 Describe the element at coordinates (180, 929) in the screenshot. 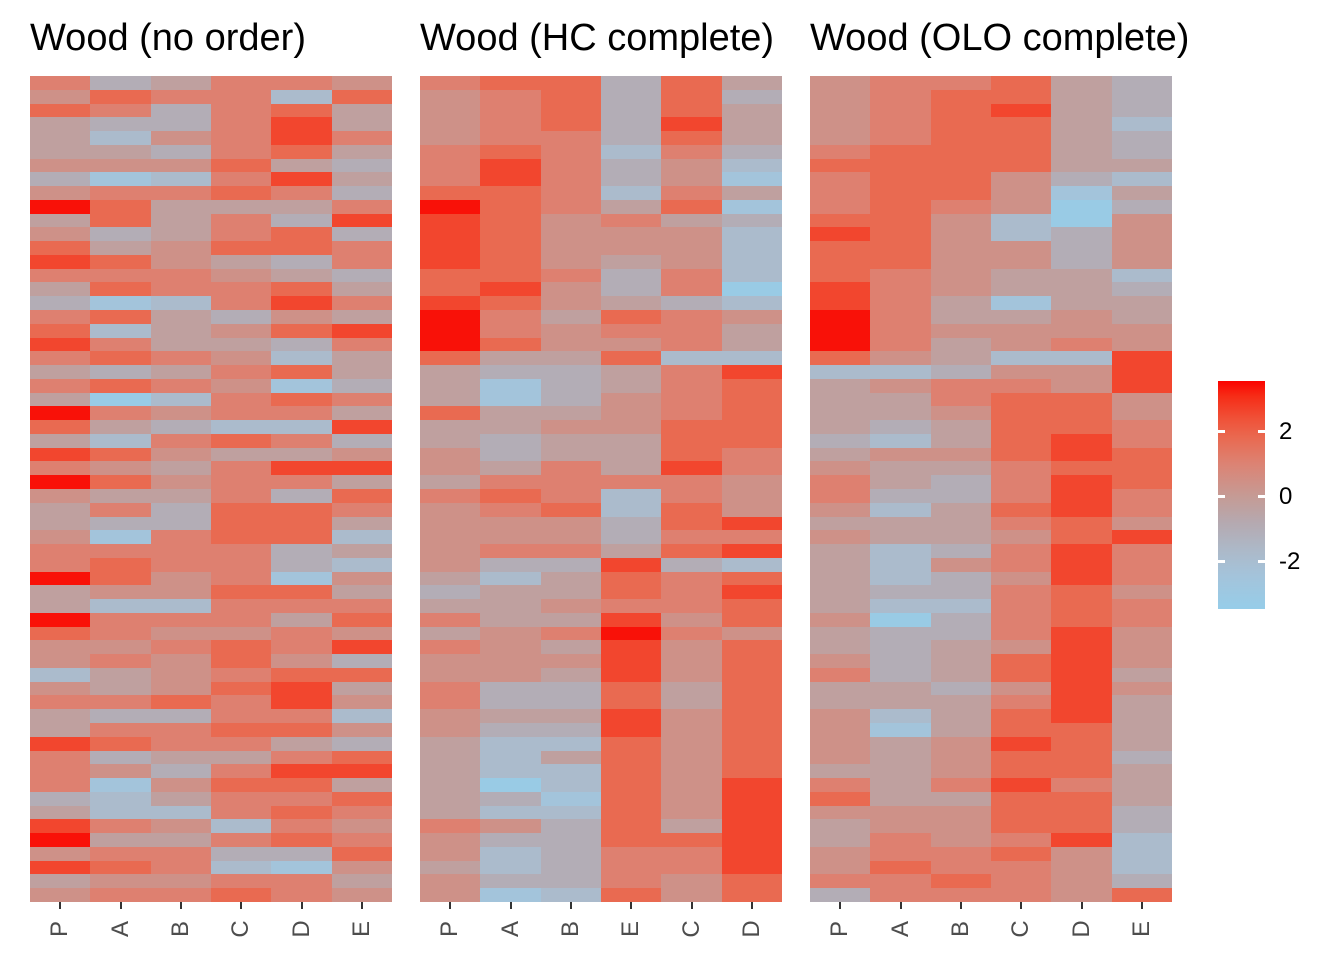

I see `column-label-B: B` at that location.